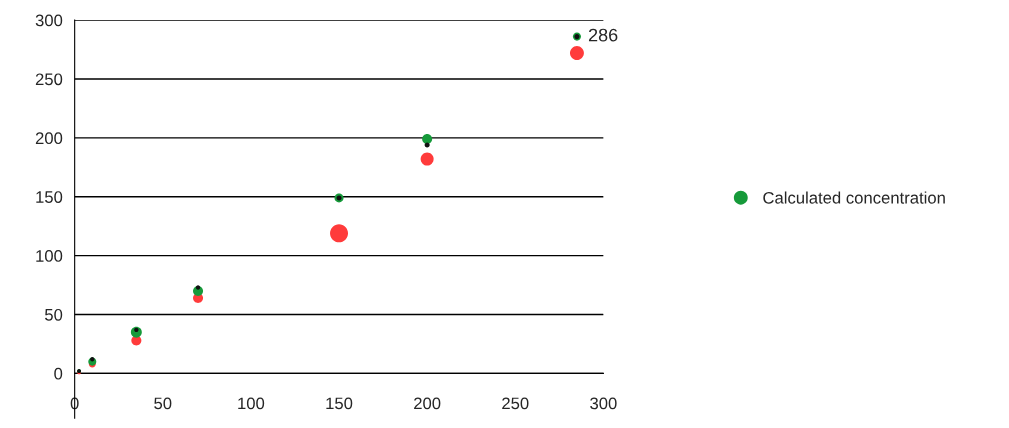  What do you see at coordinates (603, 403) in the screenshot?
I see `x-tick-label: 300` at bounding box center [603, 403].